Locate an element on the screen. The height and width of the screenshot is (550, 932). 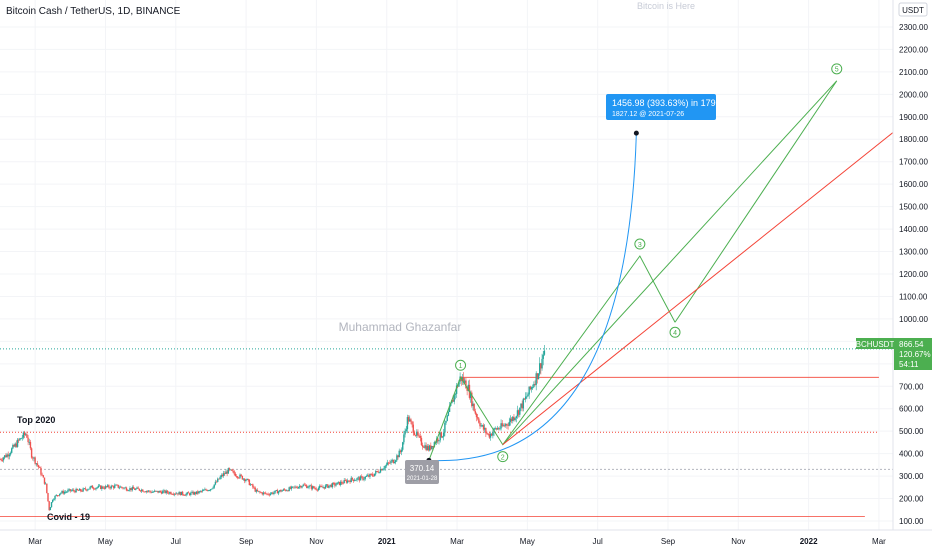
top-note: Bitcoin is Here is located at coordinates (666, 6).